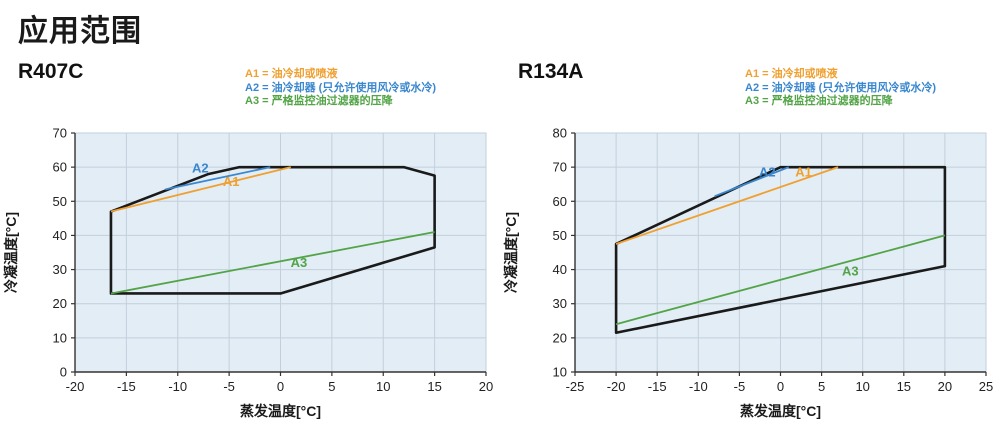  Describe the element at coordinates (986, 386) in the screenshot. I see `svg-text: 25` at that location.